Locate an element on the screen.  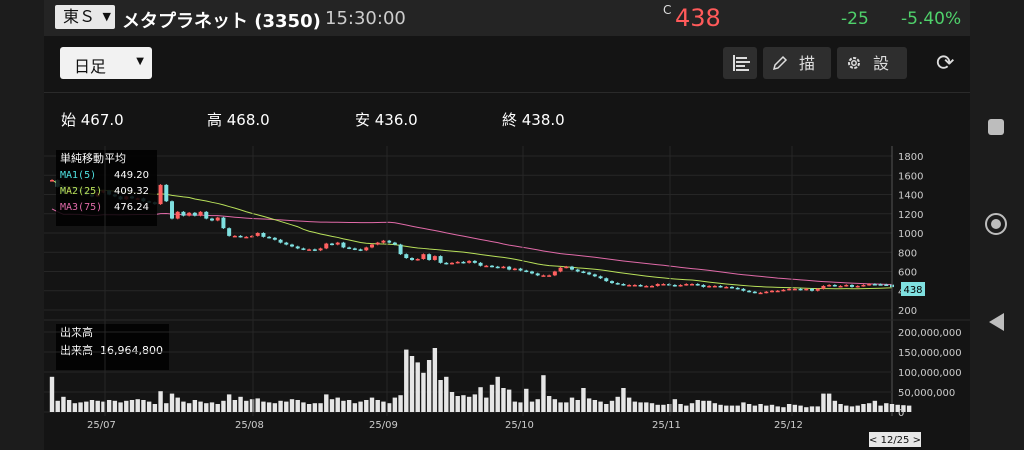
period-select: 日足 ▼ is located at coordinates (106, 63).